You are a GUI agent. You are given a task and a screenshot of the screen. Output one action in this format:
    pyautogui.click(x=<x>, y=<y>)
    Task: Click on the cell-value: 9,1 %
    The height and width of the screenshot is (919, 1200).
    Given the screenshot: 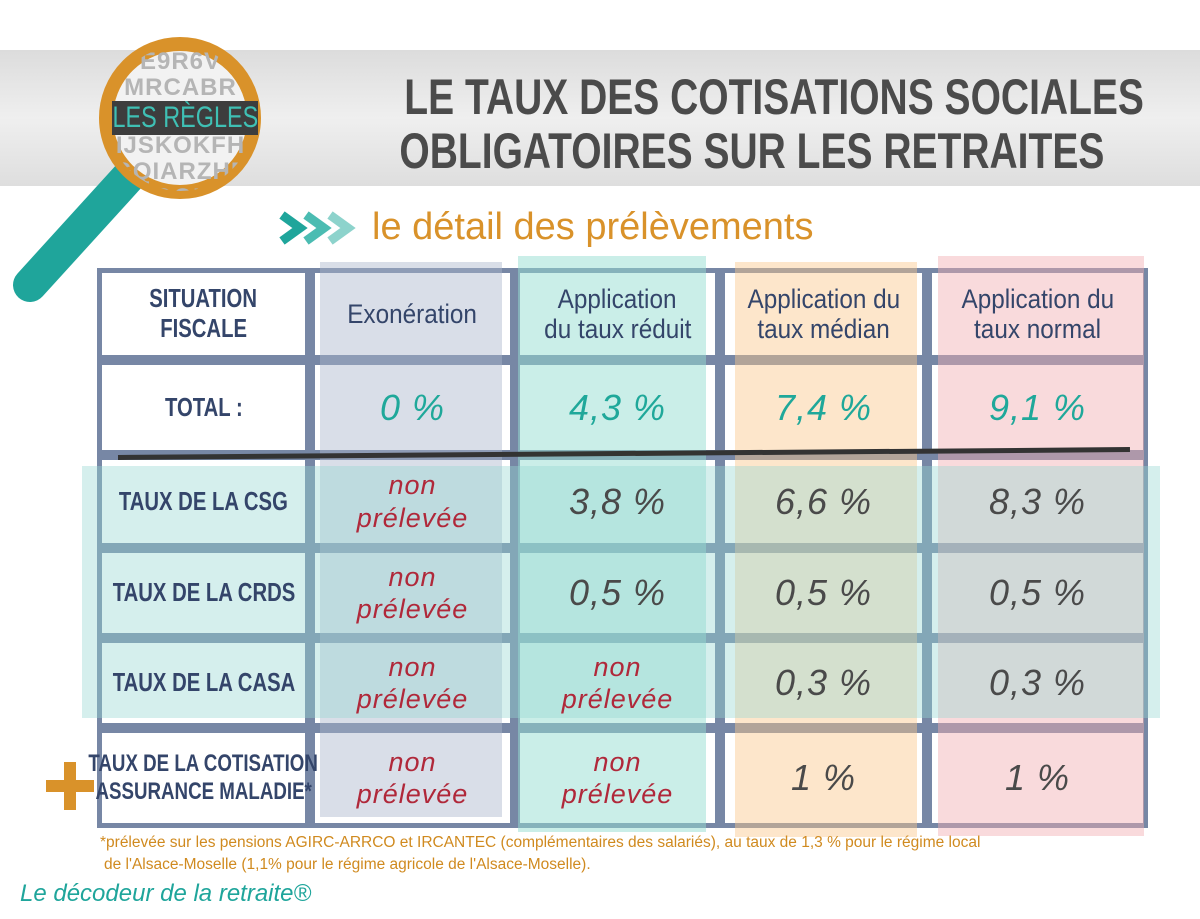 What is the action you would take?
    pyautogui.click(x=1037, y=407)
    